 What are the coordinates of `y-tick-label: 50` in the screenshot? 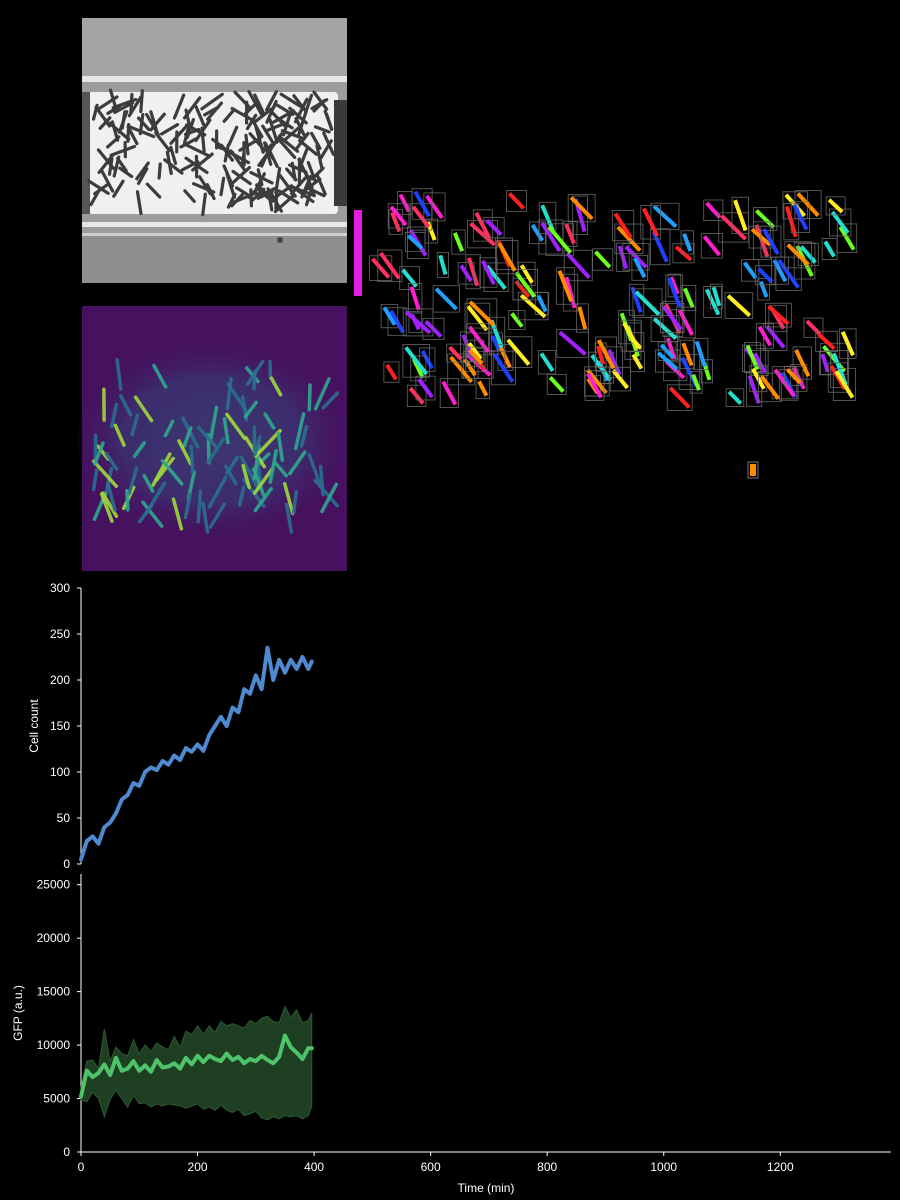 It's located at (64, 818).